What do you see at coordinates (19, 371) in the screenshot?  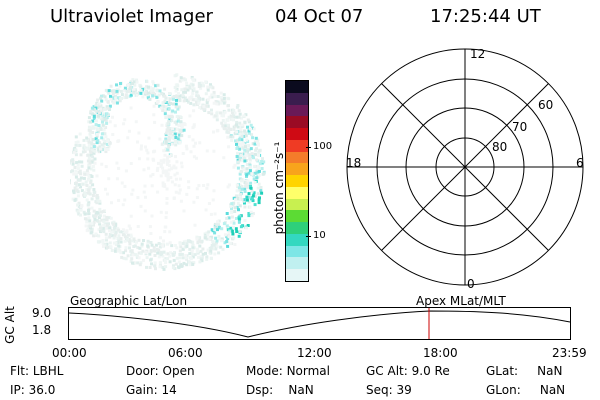 I see `filter-label: Flt:` at bounding box center [19, 371].